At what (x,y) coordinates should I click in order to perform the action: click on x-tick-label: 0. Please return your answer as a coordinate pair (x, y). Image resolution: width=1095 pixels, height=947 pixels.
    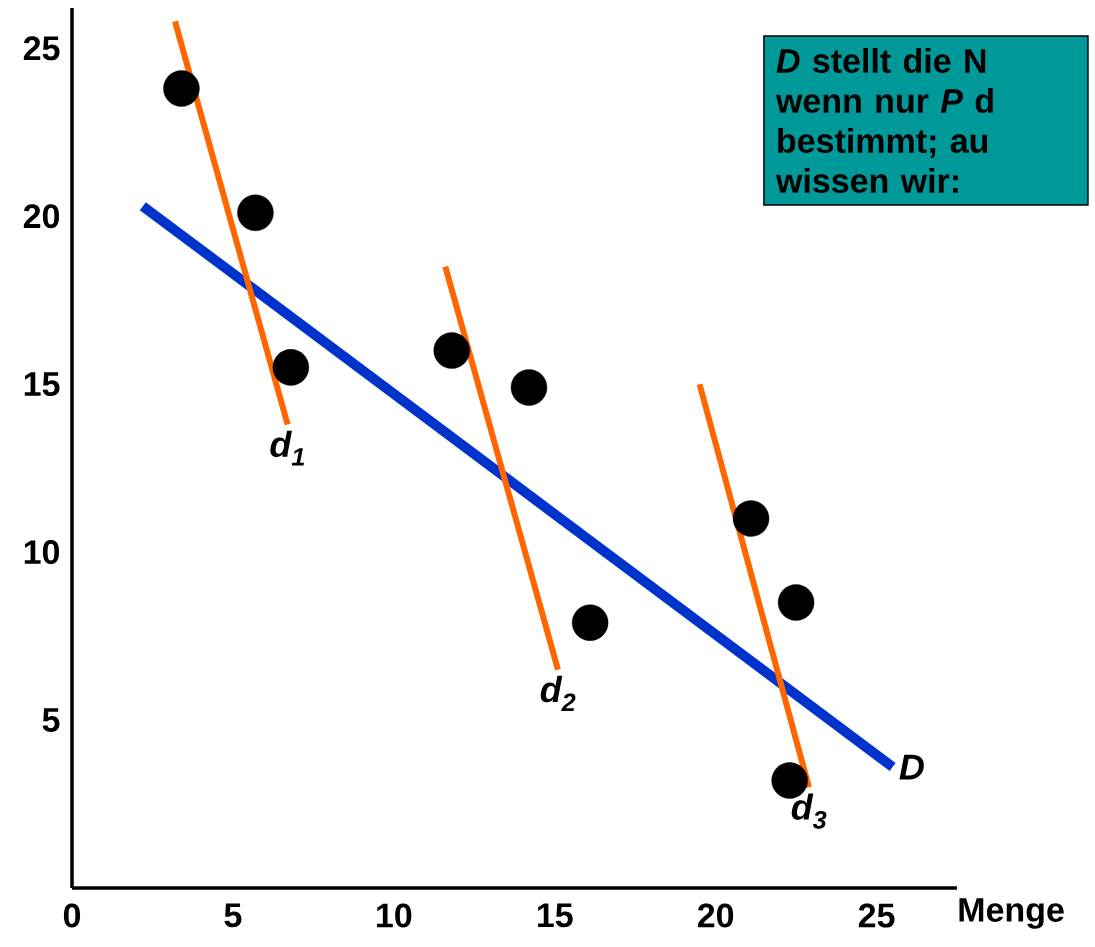
    Looking at the image, I should click on (72, 915).